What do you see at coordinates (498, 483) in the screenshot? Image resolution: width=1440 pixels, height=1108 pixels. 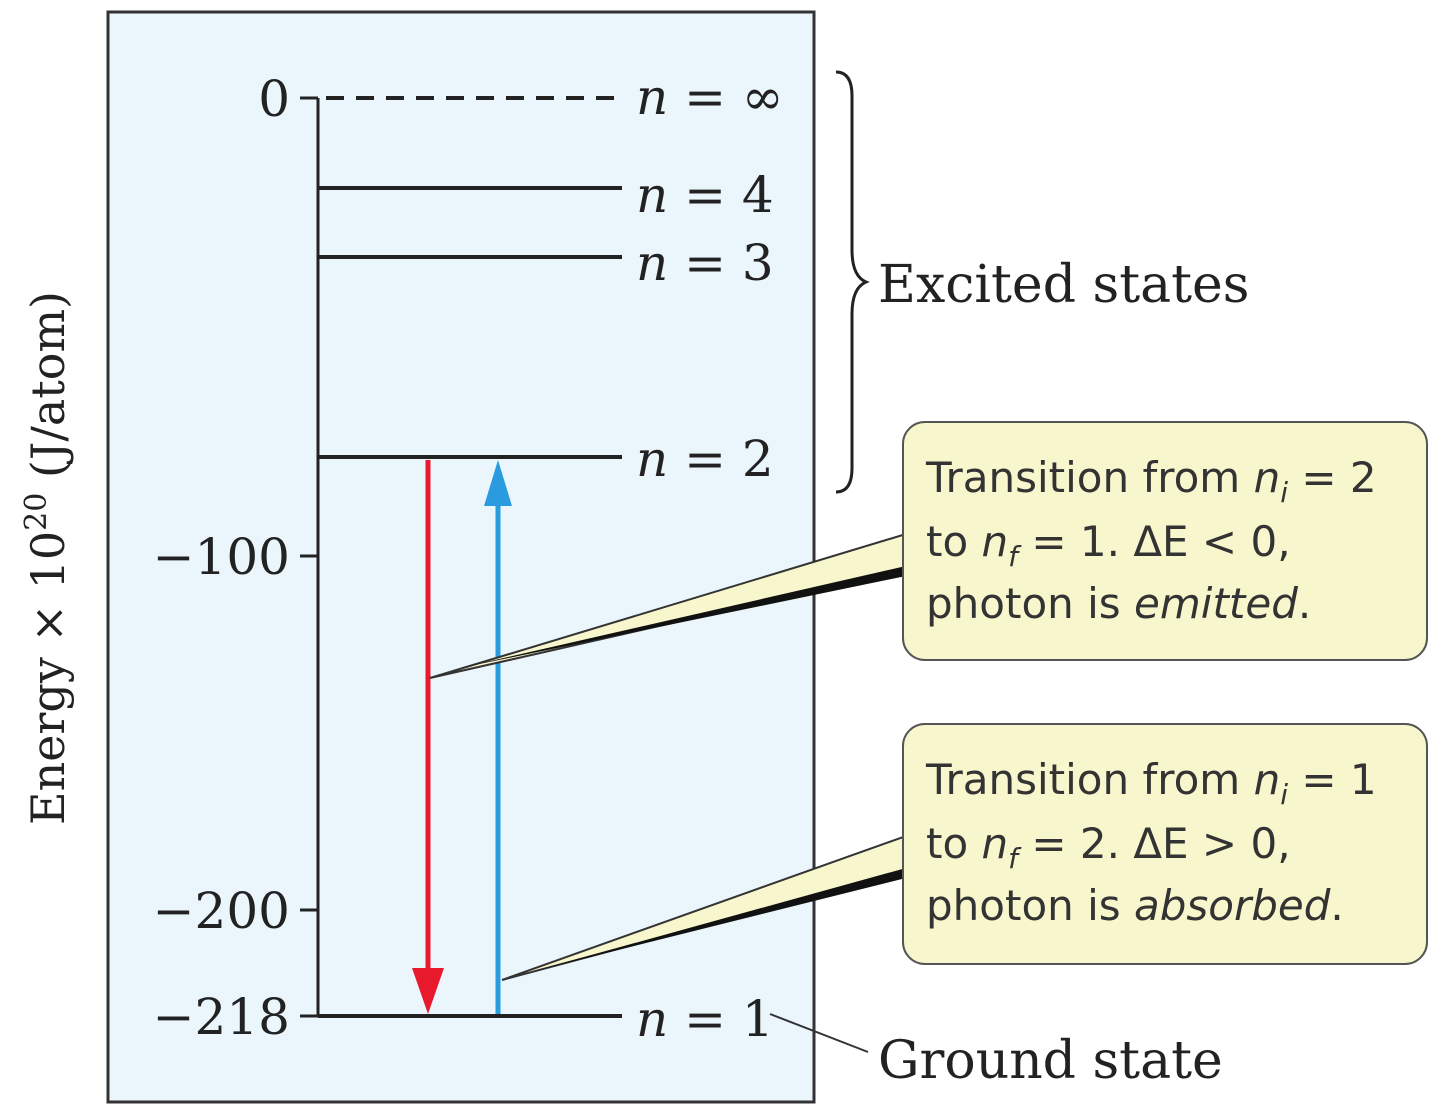 I see `absorption-arrowhead` at bounding box center [498, 483].